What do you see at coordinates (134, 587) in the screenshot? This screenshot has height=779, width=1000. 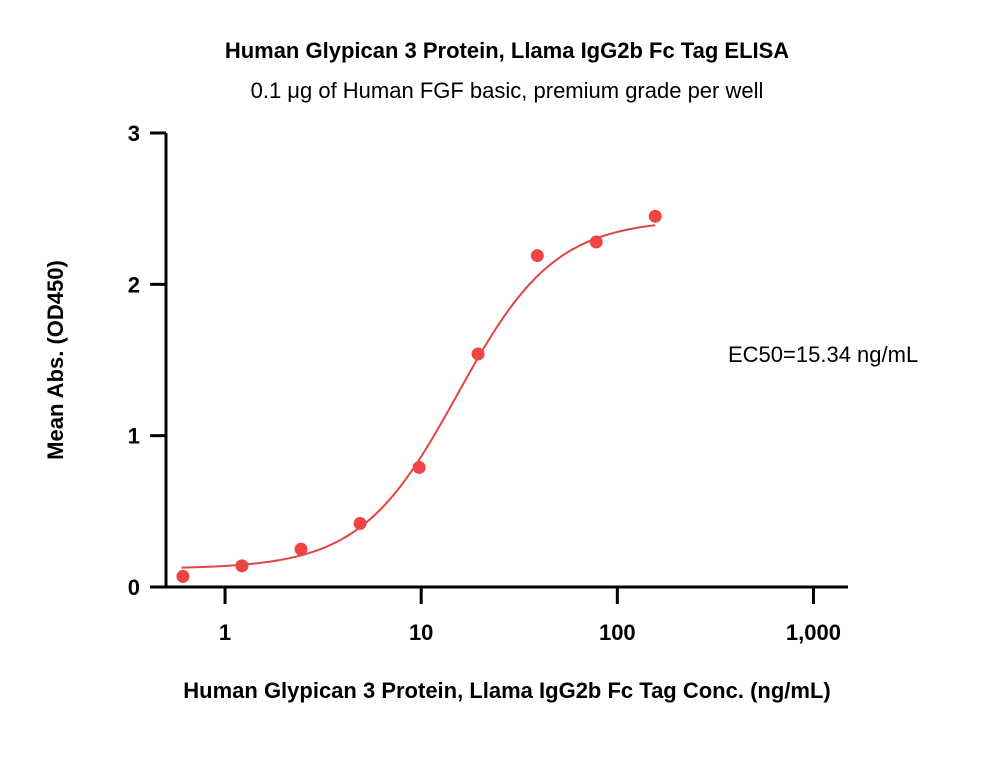 I see `y-tick-label: 0` at bounding box center [134, 587].